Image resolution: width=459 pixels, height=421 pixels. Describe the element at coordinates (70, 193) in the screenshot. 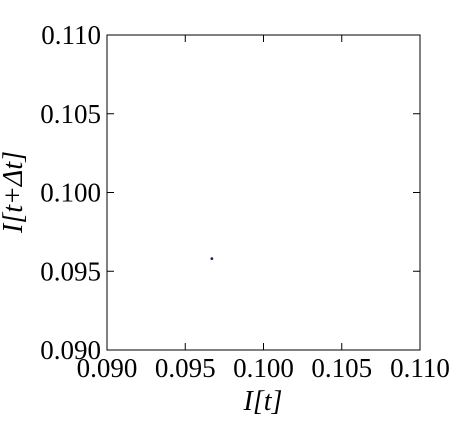

I see `y-tick-label: 0.100` at that location.